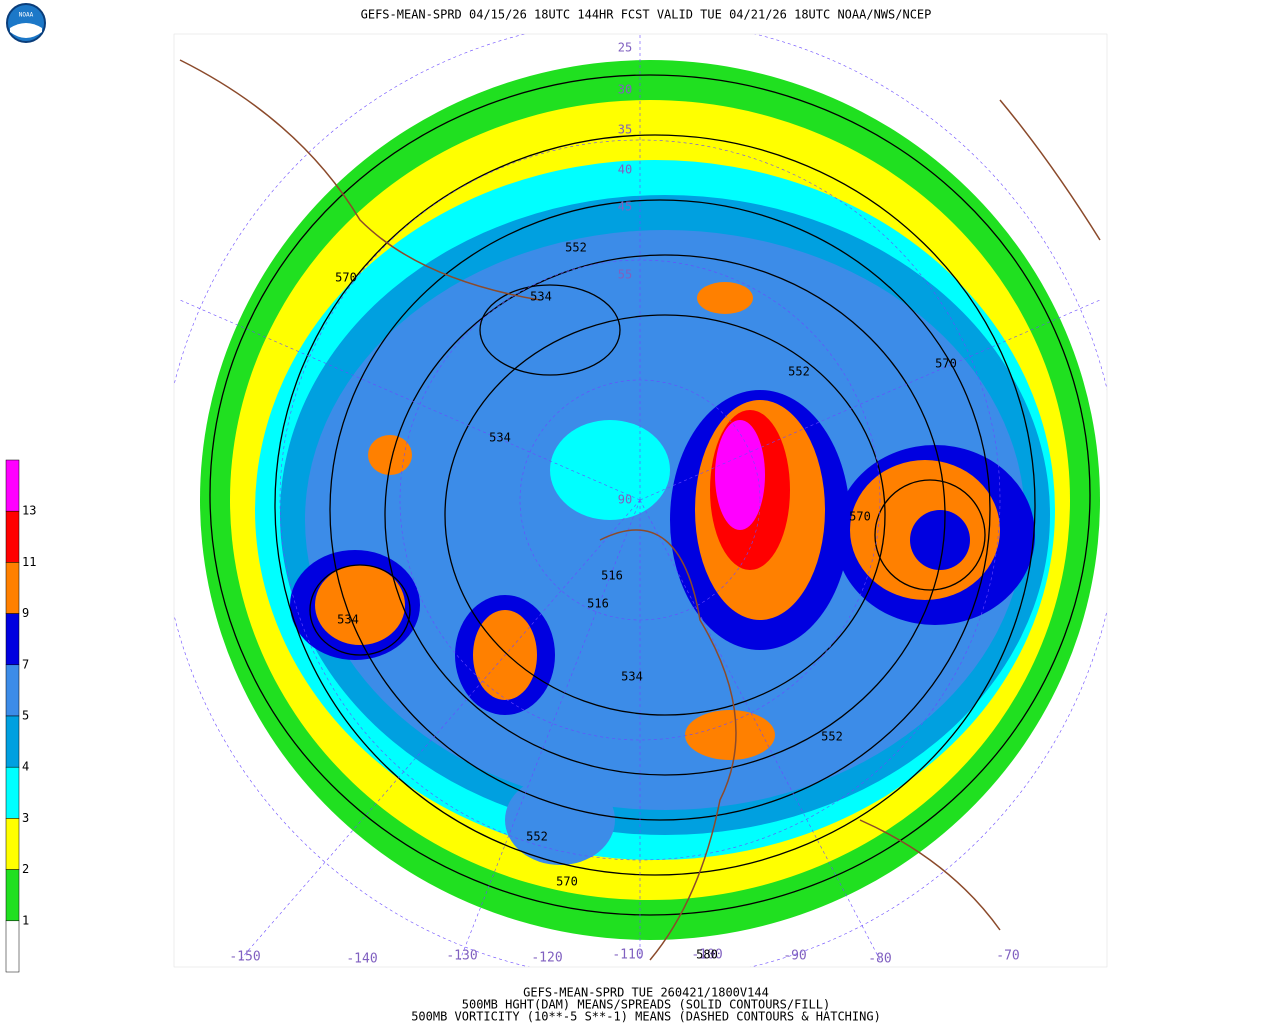 This screenshot has width=1280, height=1024. I want to click on latitude-label: 55, so click(625, 275).